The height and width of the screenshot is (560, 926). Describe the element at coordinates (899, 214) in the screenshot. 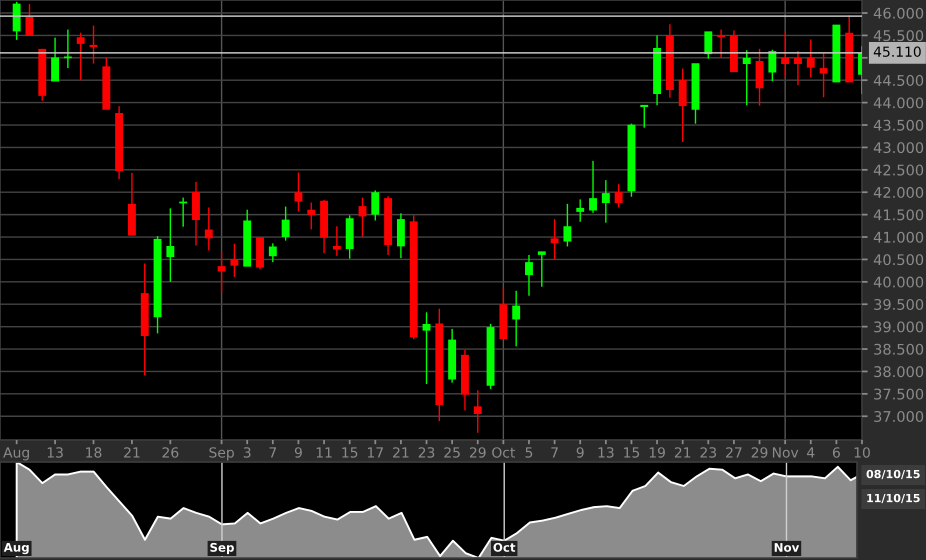

I see `y-tick-label: 41.500` at that location.